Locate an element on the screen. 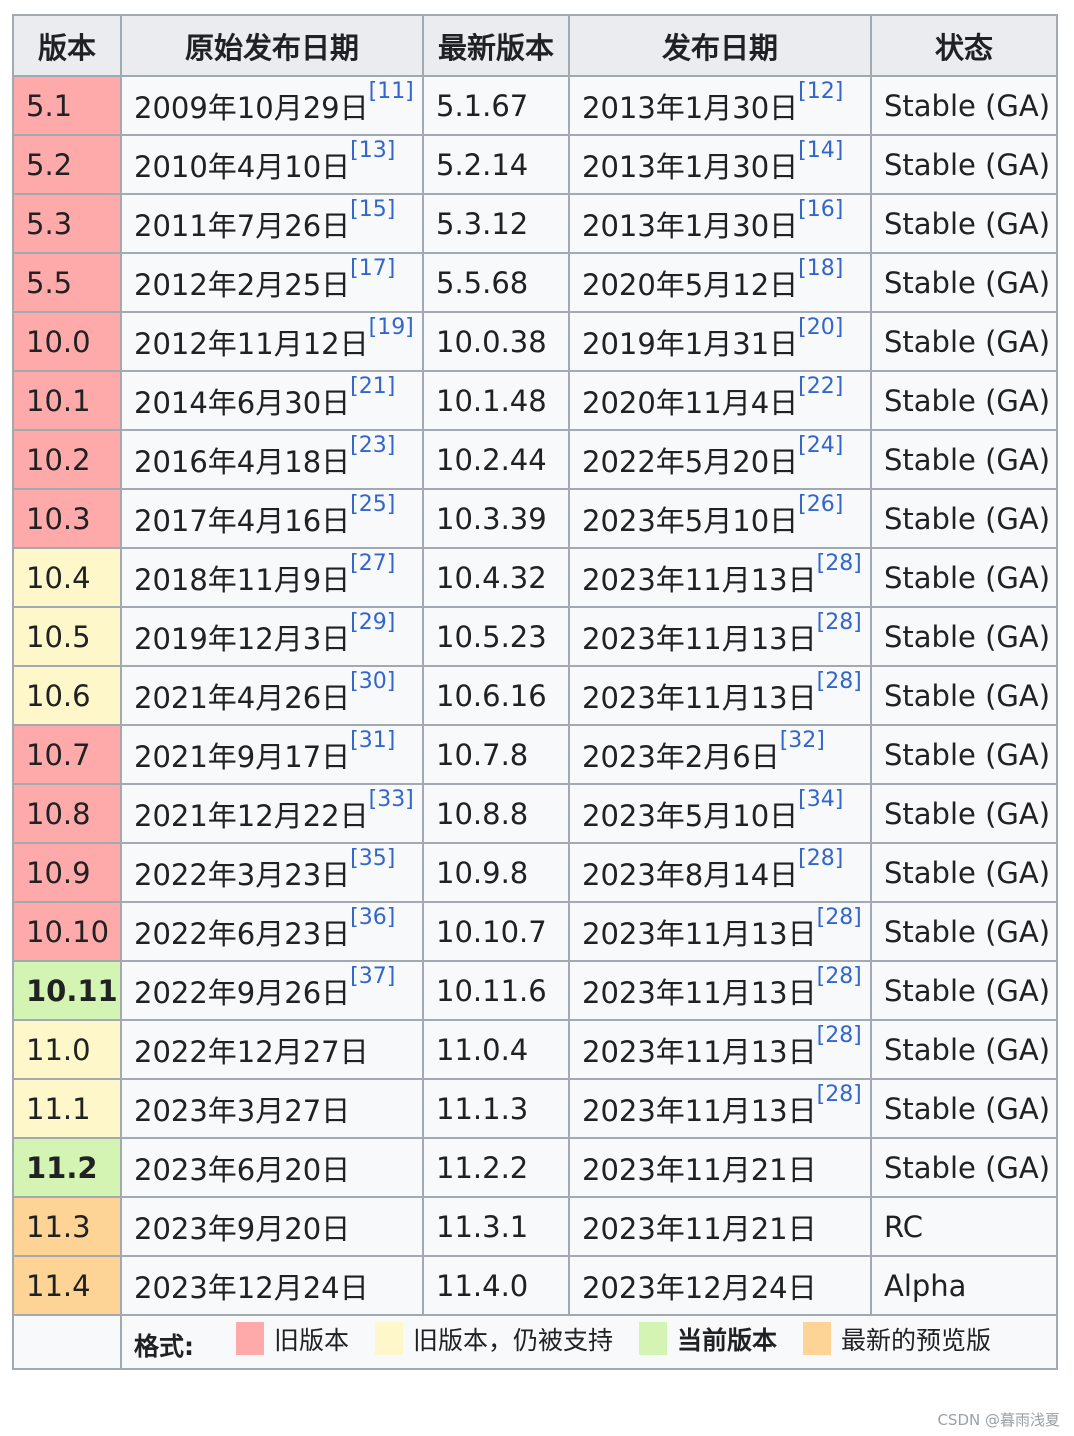 The image size is (1074, 1436). version-cell: 10.4 is located at coordinates (67, 577).